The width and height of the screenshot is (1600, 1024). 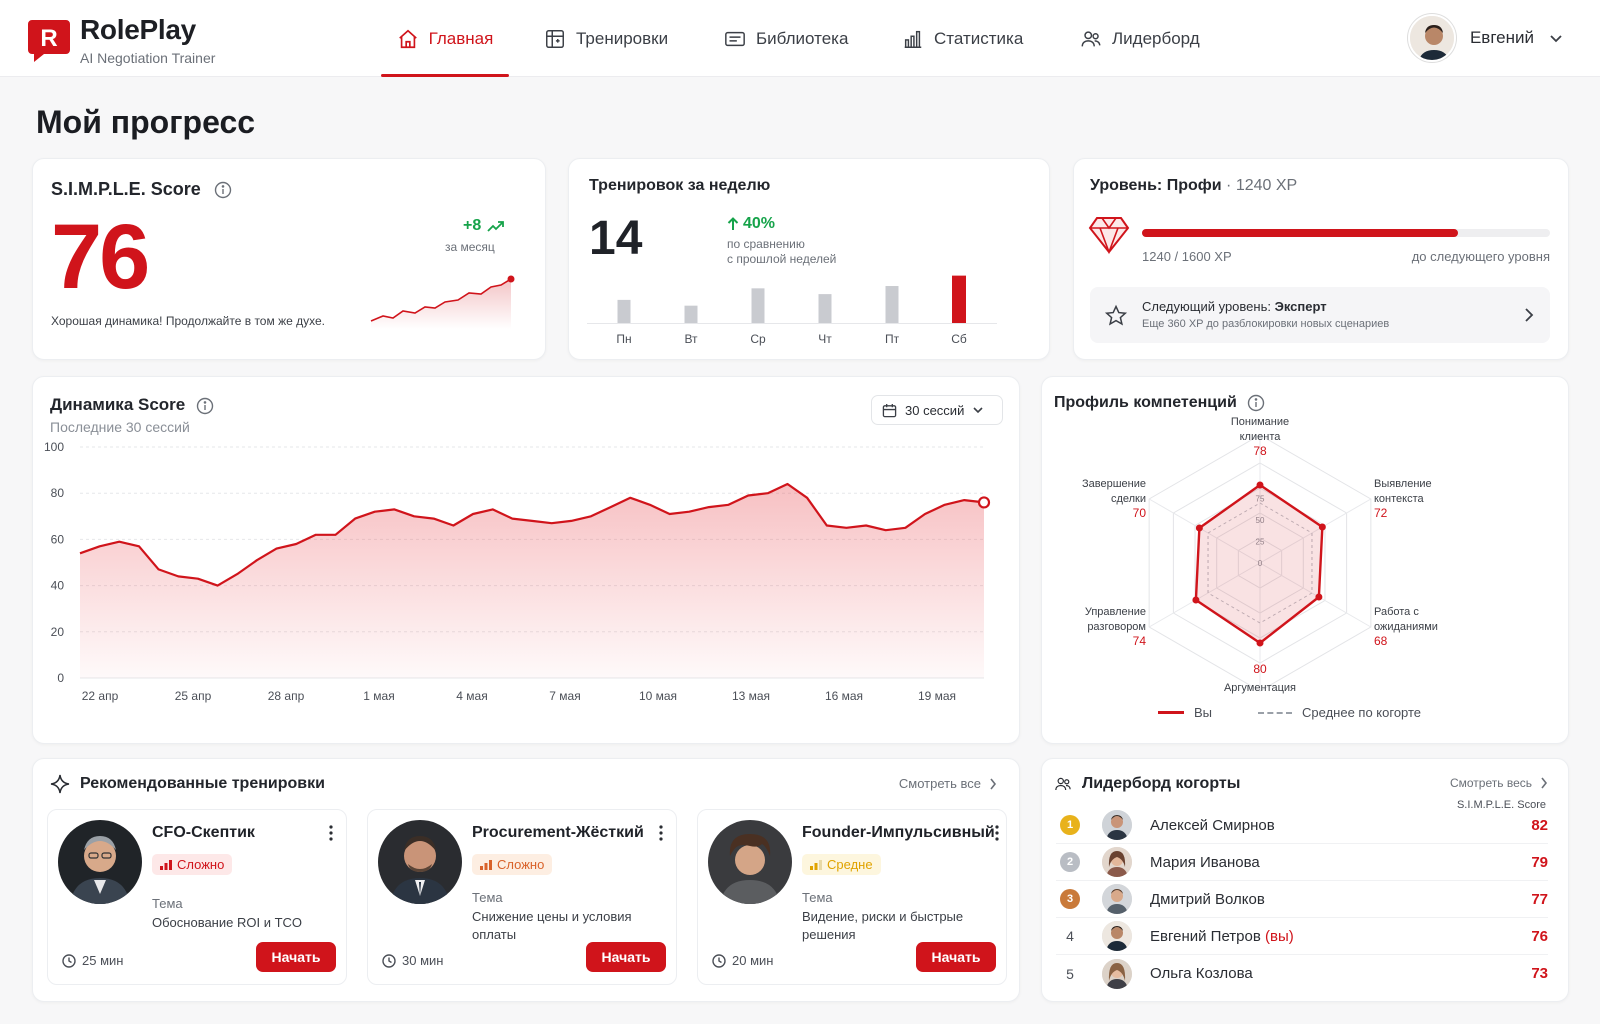 I want to click on x-tick-label: 16 мая, so click(x=844, y=696).